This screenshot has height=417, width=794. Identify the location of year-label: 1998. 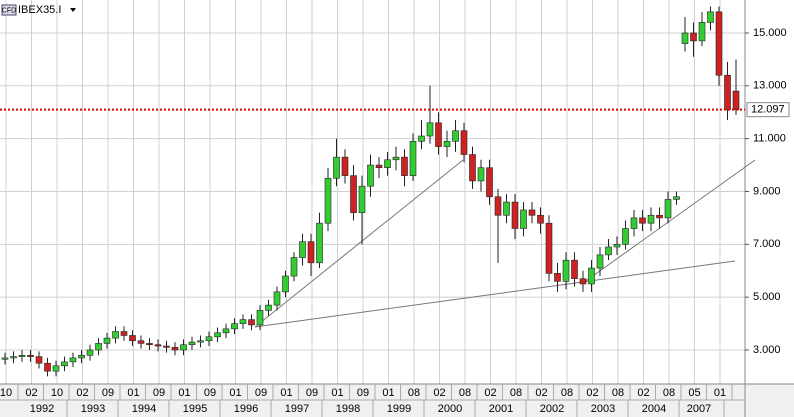
(348, 409).